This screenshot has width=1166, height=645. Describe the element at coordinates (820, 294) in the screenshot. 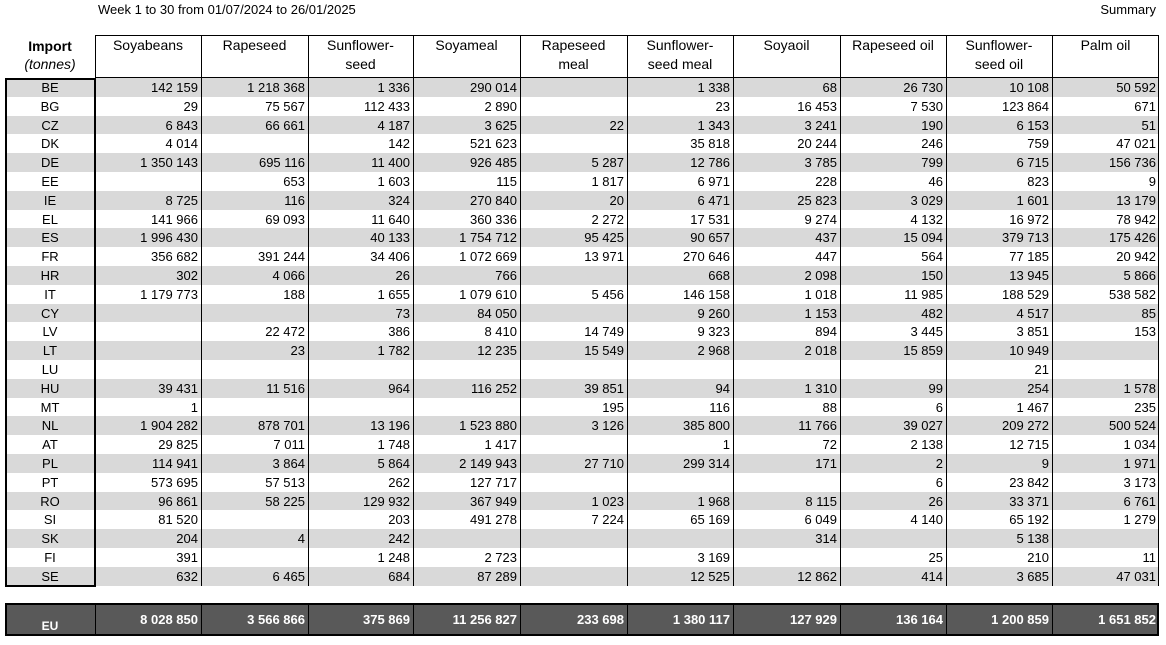

I see `cell: 1 018` at that location.